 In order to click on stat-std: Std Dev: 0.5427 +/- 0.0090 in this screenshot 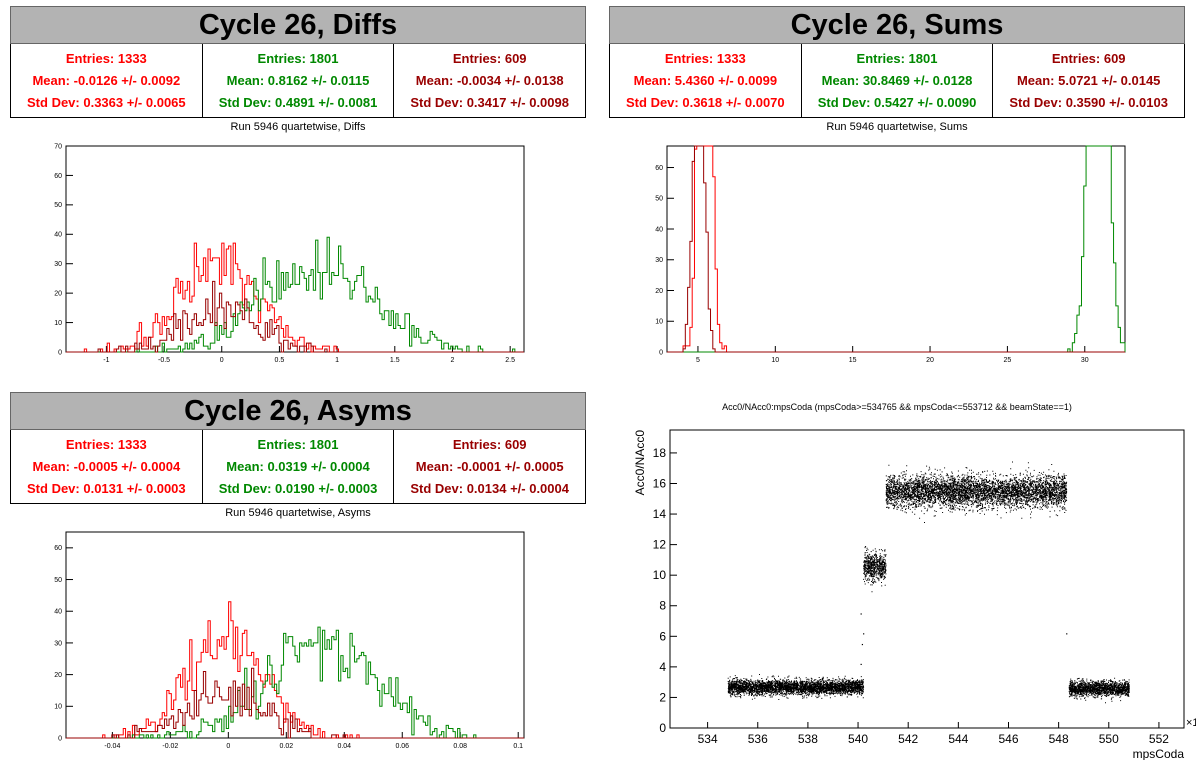, I will do `click(897, 102)`.